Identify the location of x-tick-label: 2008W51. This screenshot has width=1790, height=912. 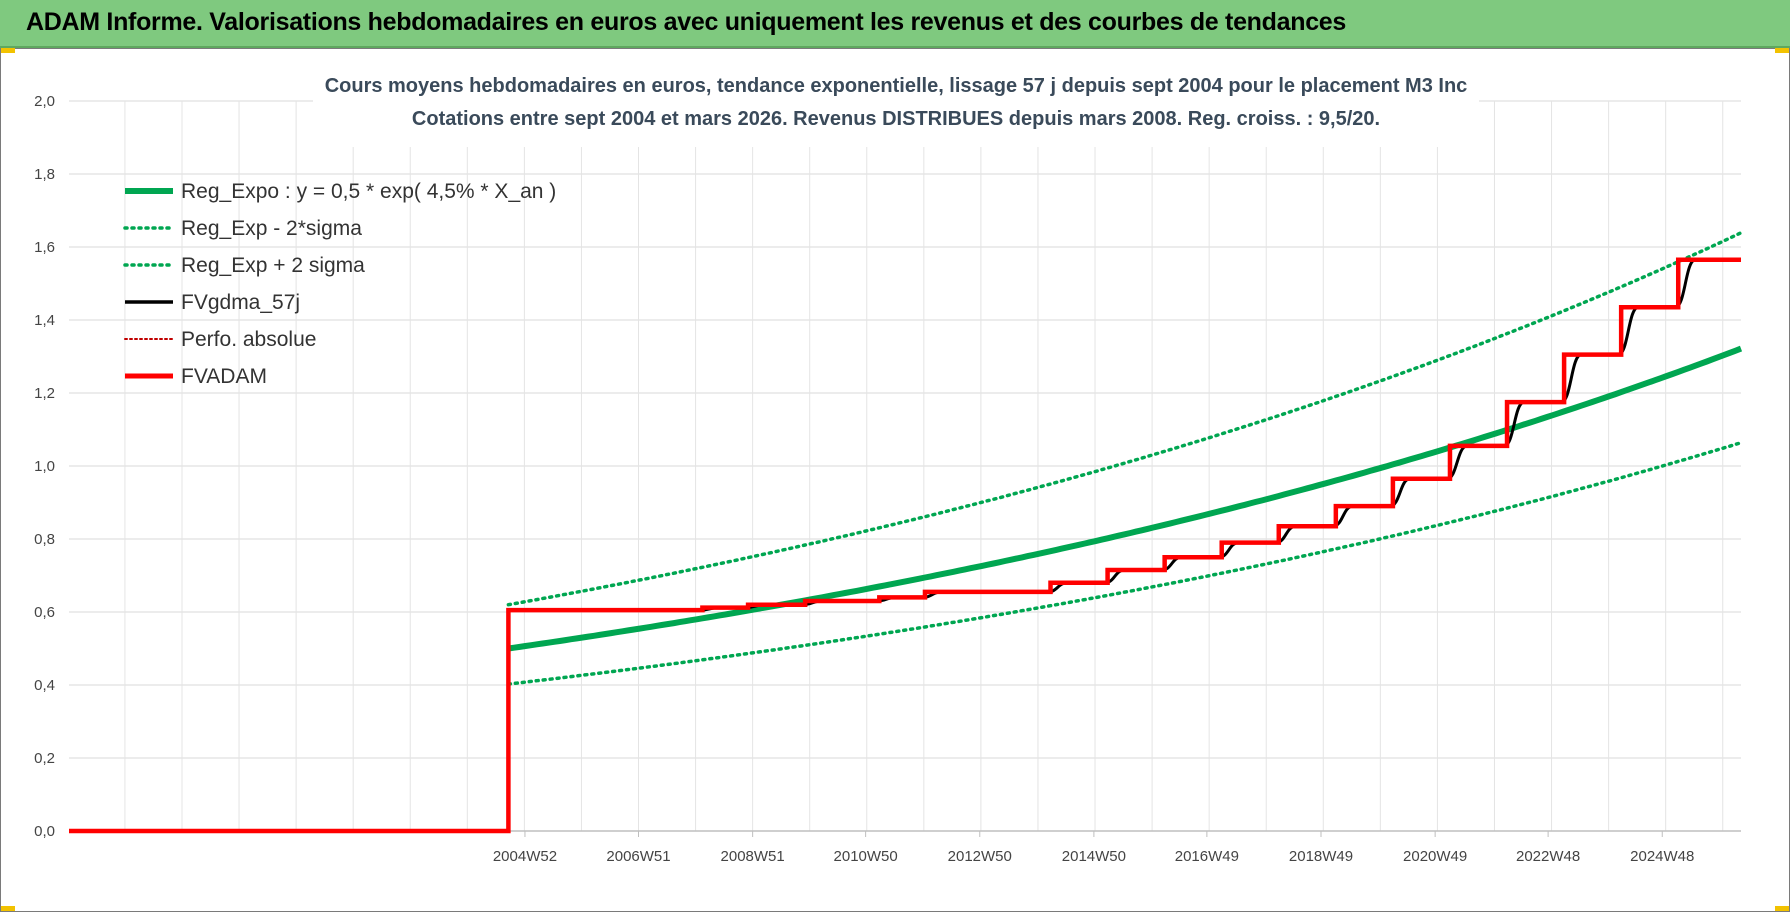
(753, 856).